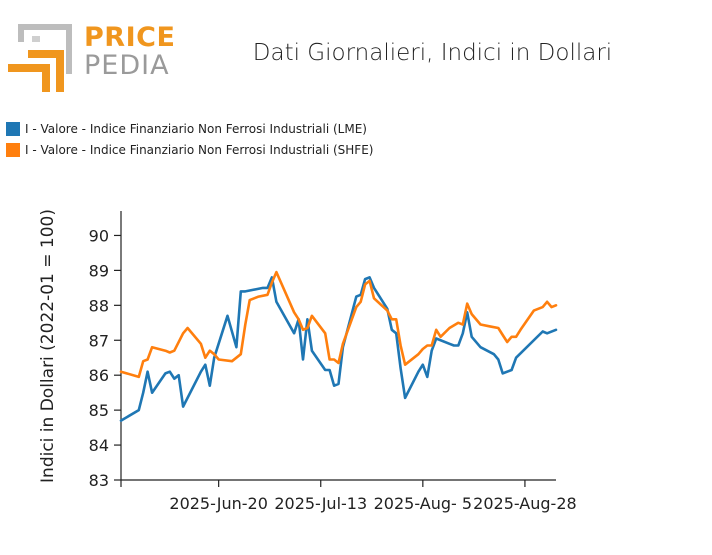 The height and width of the screenshot is (555, 712). Describe the element at coordinates (99, 340) in the screenshot. I see `y-tick-label: 87` at that location.